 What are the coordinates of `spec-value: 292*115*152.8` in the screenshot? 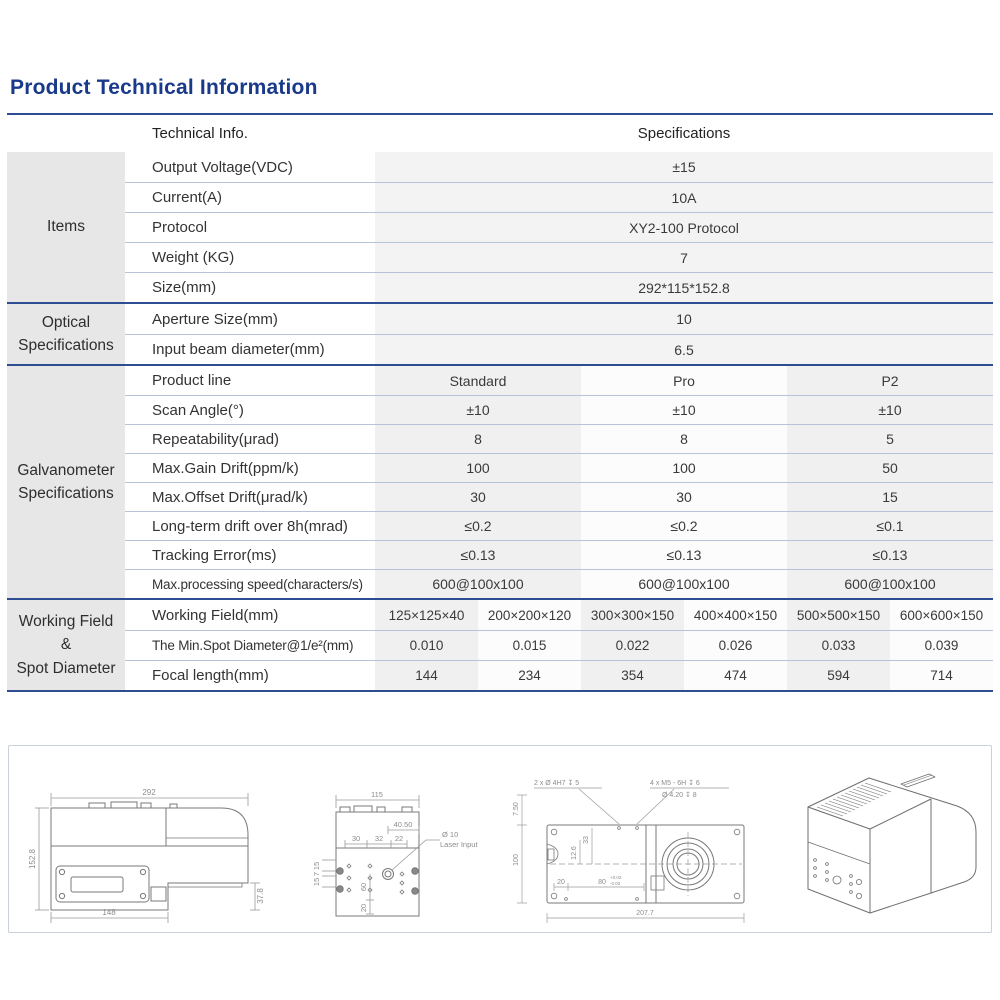 It's located at (684, 287).